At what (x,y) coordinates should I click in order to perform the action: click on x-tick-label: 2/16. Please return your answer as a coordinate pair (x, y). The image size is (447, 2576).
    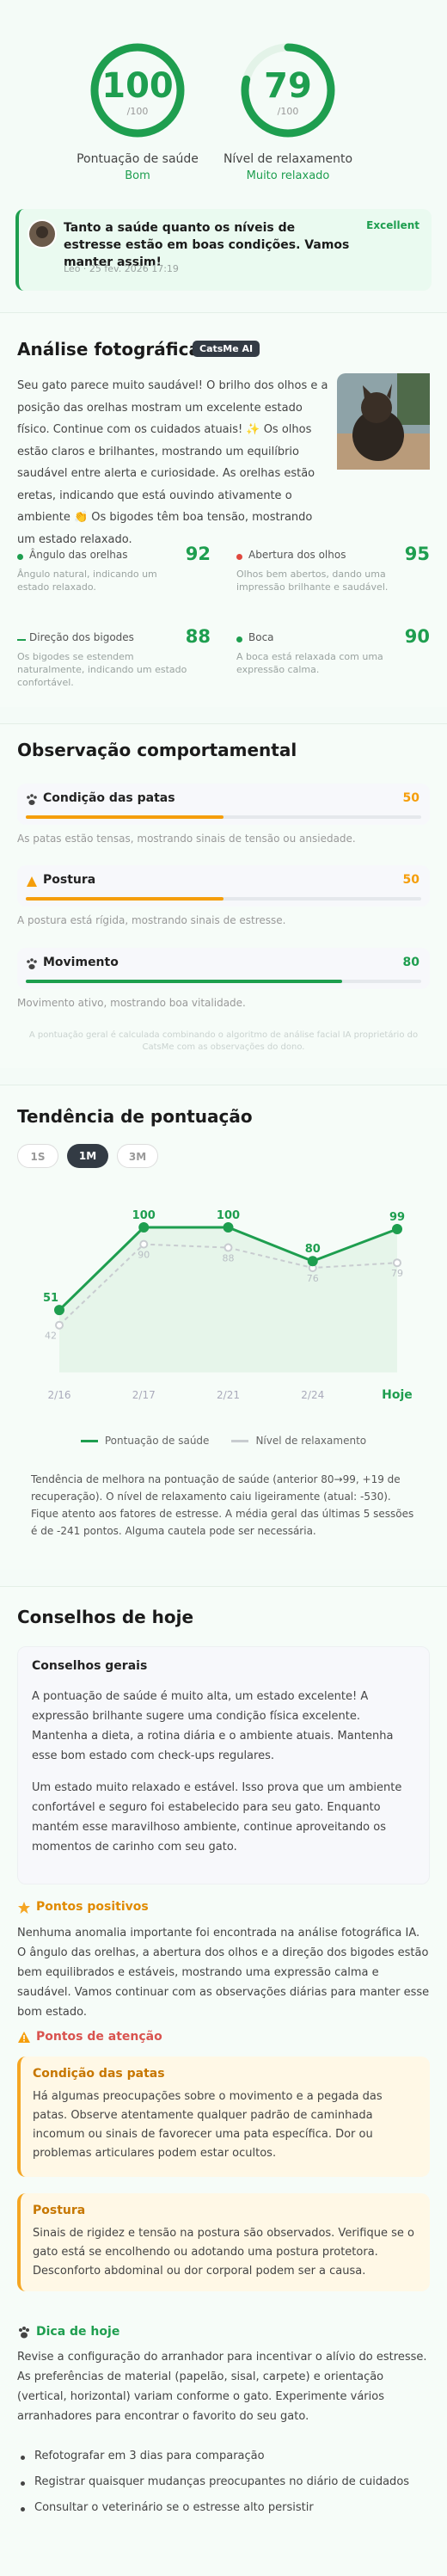
    Looking at the image, I should click on (60, 1395).